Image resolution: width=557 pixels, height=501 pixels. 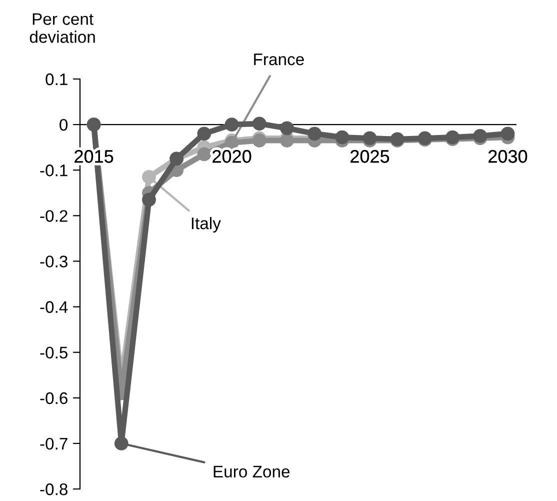 I want to click on y-tick-label: -0.6, so click(x=54, y=398).